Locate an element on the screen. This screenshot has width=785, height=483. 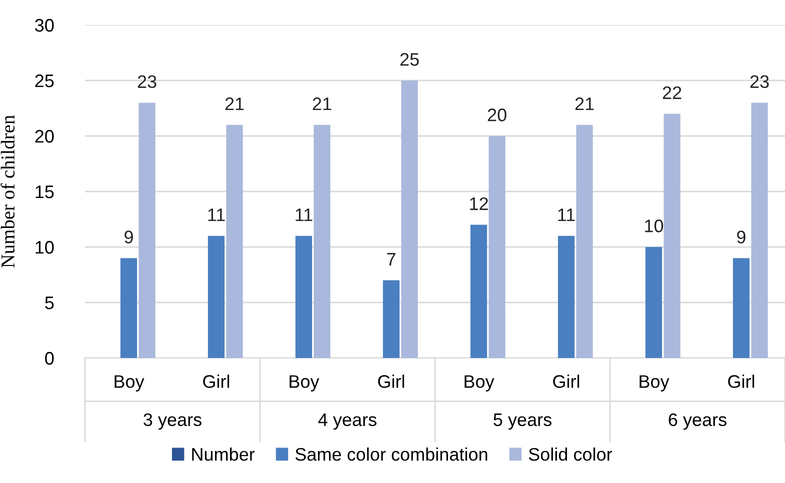
text: 3 years is located at coordinates (173, 421).